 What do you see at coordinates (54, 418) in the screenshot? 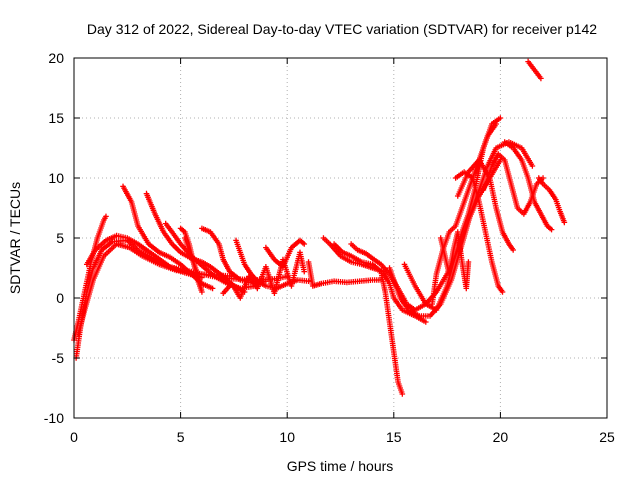
I see `y-tick-label: -10` at bounding box center [54, 418].